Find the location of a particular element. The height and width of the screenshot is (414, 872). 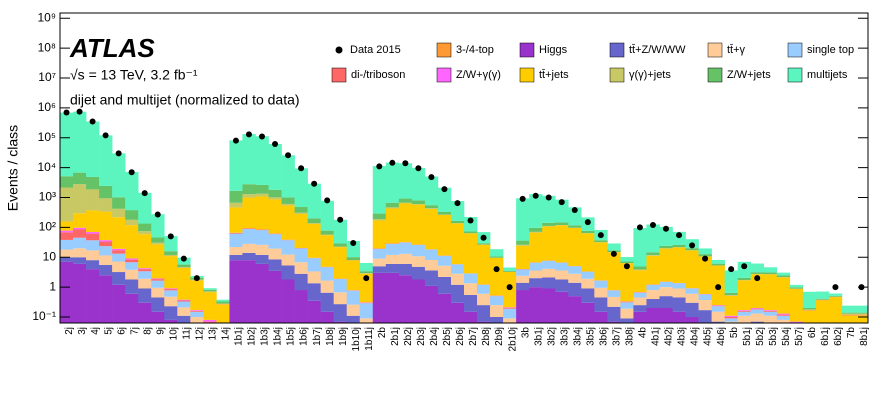

x-tick-label: 3b5j is located at coordinates (590, 336).